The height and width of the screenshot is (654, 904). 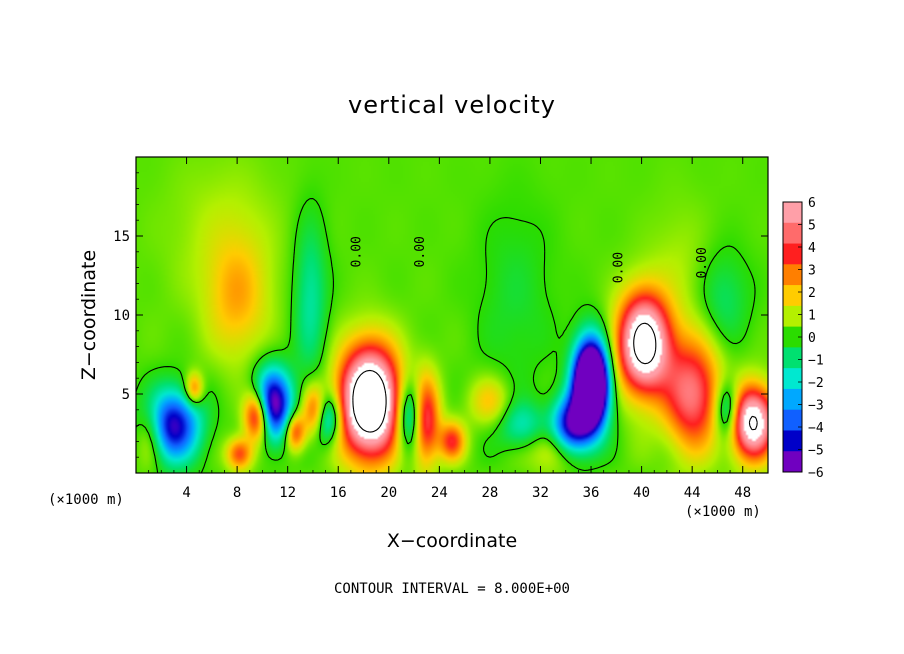 What do you see at coordinates (803, 338) in the screenshot?
I see `colorbar: 6 5 4 3 2 1 0 −1 −2 −3 −4 −5 −6` at bounding box center [803, 338].